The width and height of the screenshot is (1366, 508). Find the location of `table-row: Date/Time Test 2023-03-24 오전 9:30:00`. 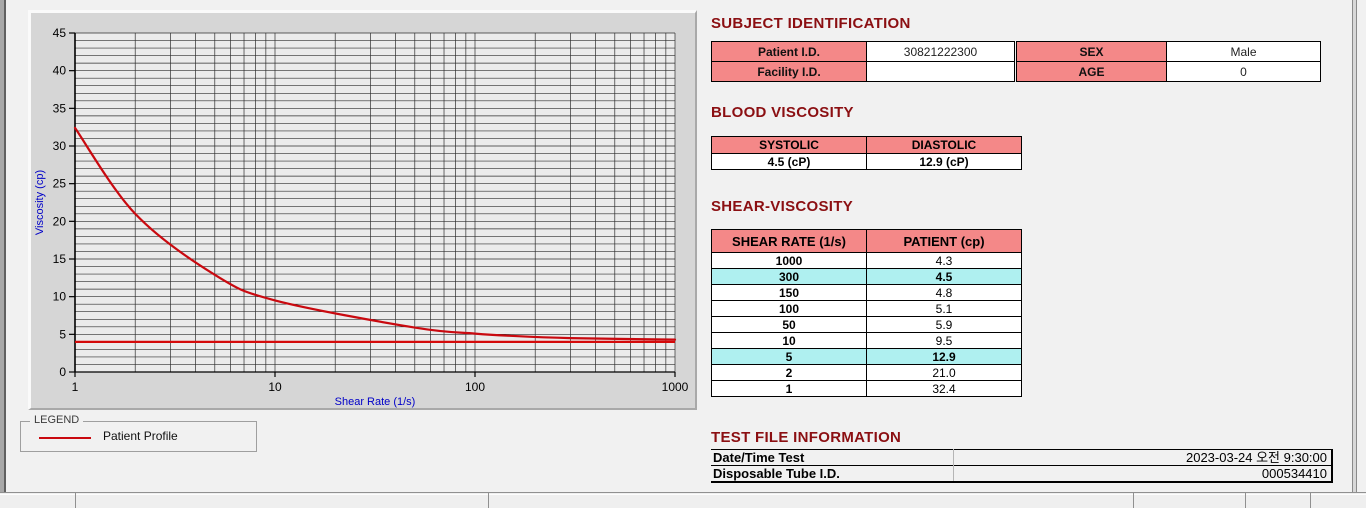

table-row: Date/Time Test 2023-03-24 오전 9:30:00 is located at coordinates (1022, 457).